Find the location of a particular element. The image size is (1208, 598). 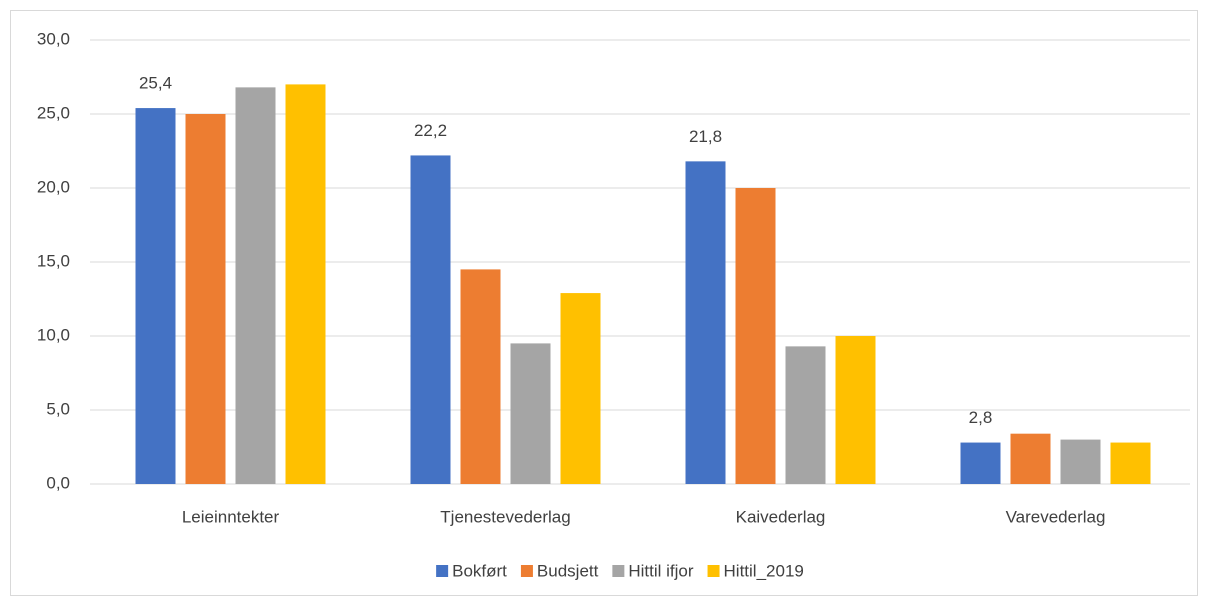

y-tick-label: 5,0 is located at coordinates (58, 408).